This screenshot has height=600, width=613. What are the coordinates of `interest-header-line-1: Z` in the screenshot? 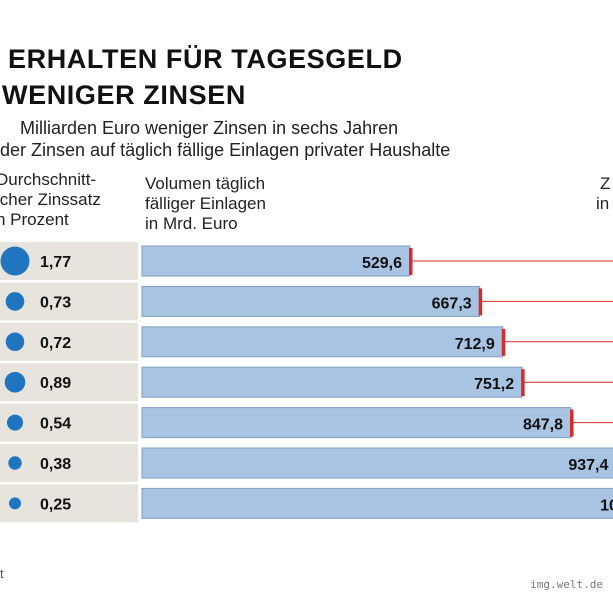 It's located at (605, 183).